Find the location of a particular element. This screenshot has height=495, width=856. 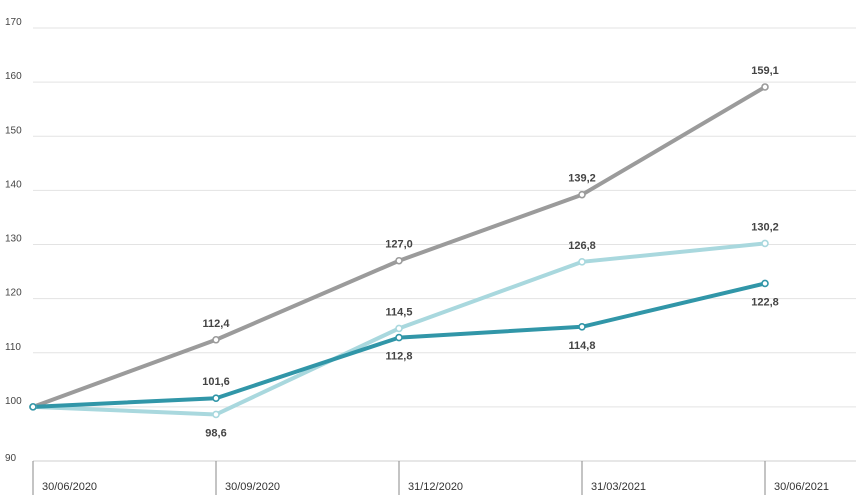

series-gray-data-label: 112,4 is located at coordinates (217, 324).